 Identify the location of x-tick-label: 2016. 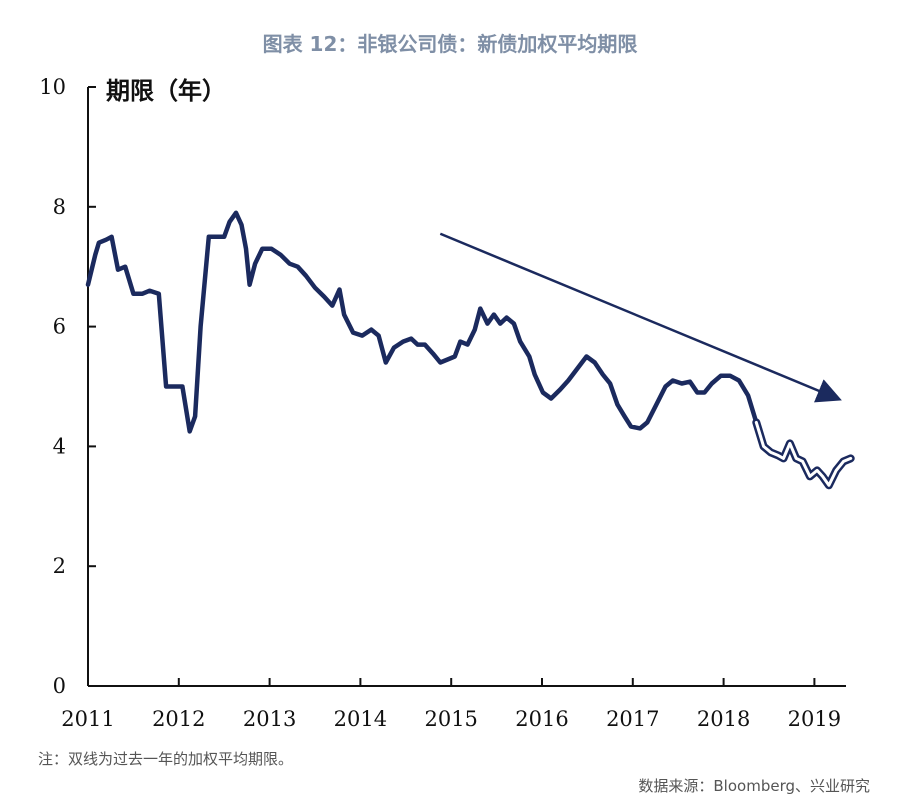
(541, 719).